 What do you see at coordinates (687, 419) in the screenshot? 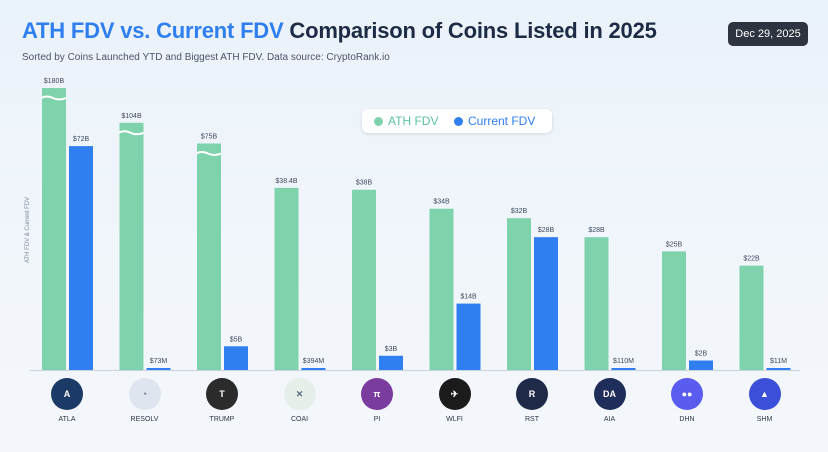
I see `coin-label-dhn: DHN` at bounding box center [687, 419].